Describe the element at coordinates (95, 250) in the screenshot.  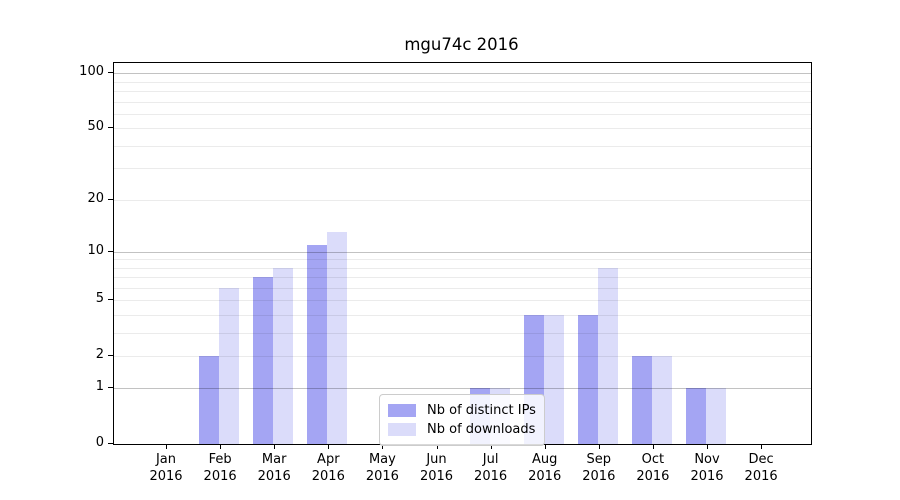
I see `y-tick-label-10: 10` at that location.